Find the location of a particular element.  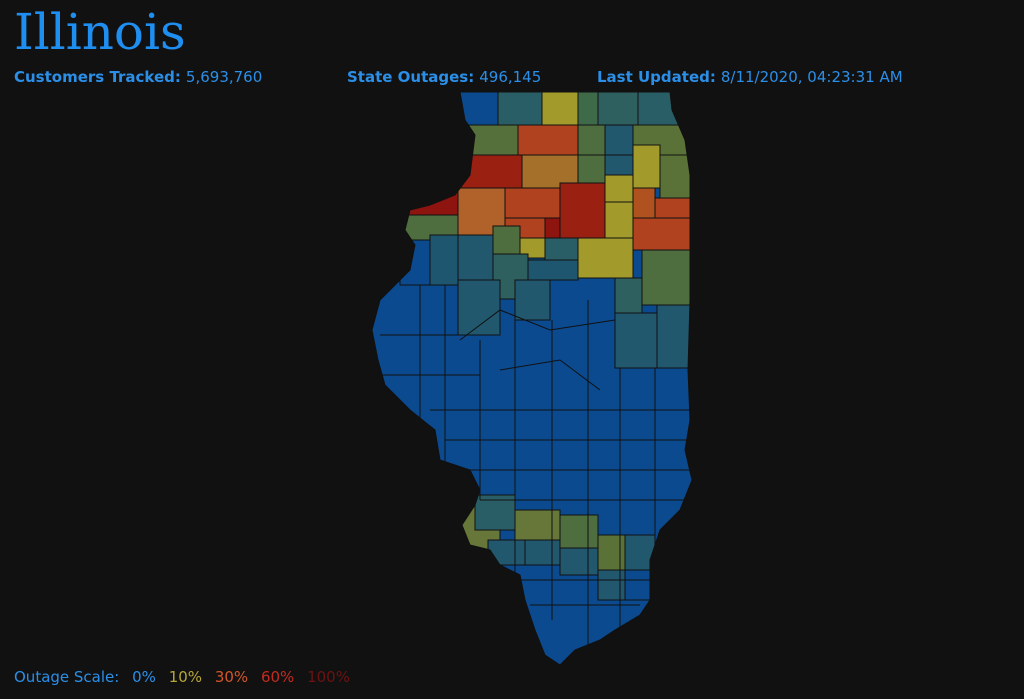

scale-step: 0% is located at coordinates (144, 677).